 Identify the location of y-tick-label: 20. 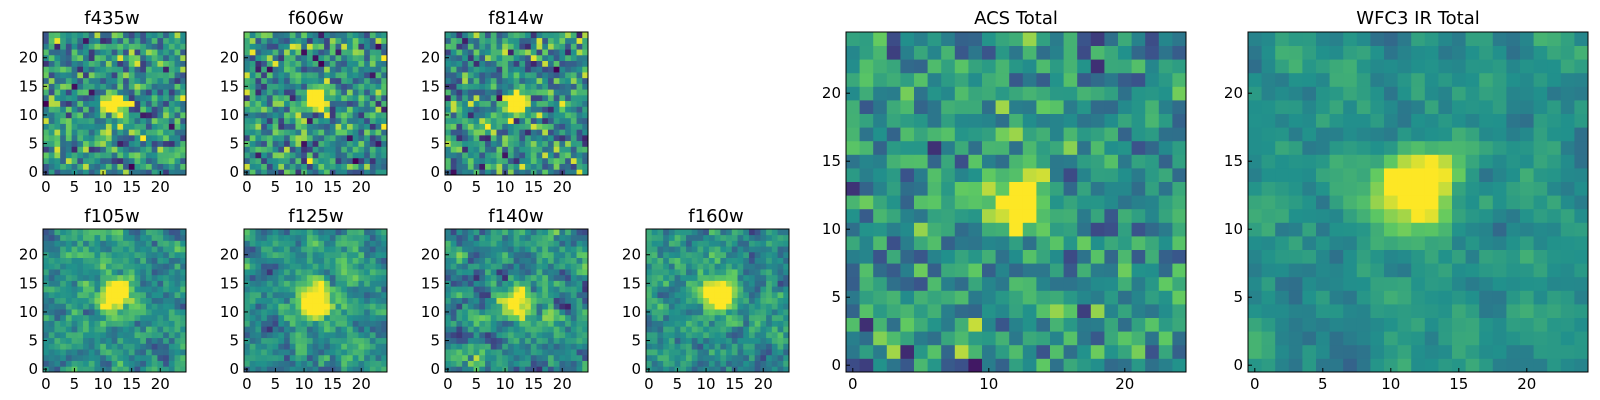
(430, 255).